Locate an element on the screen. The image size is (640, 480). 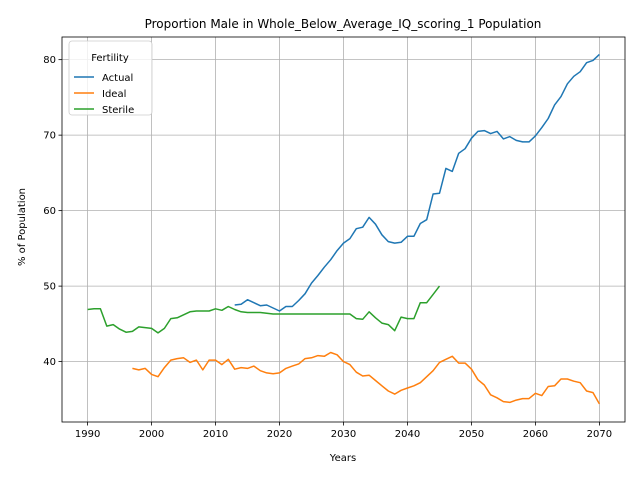
legend-title: Fertility is located at coordinates (110, 58).